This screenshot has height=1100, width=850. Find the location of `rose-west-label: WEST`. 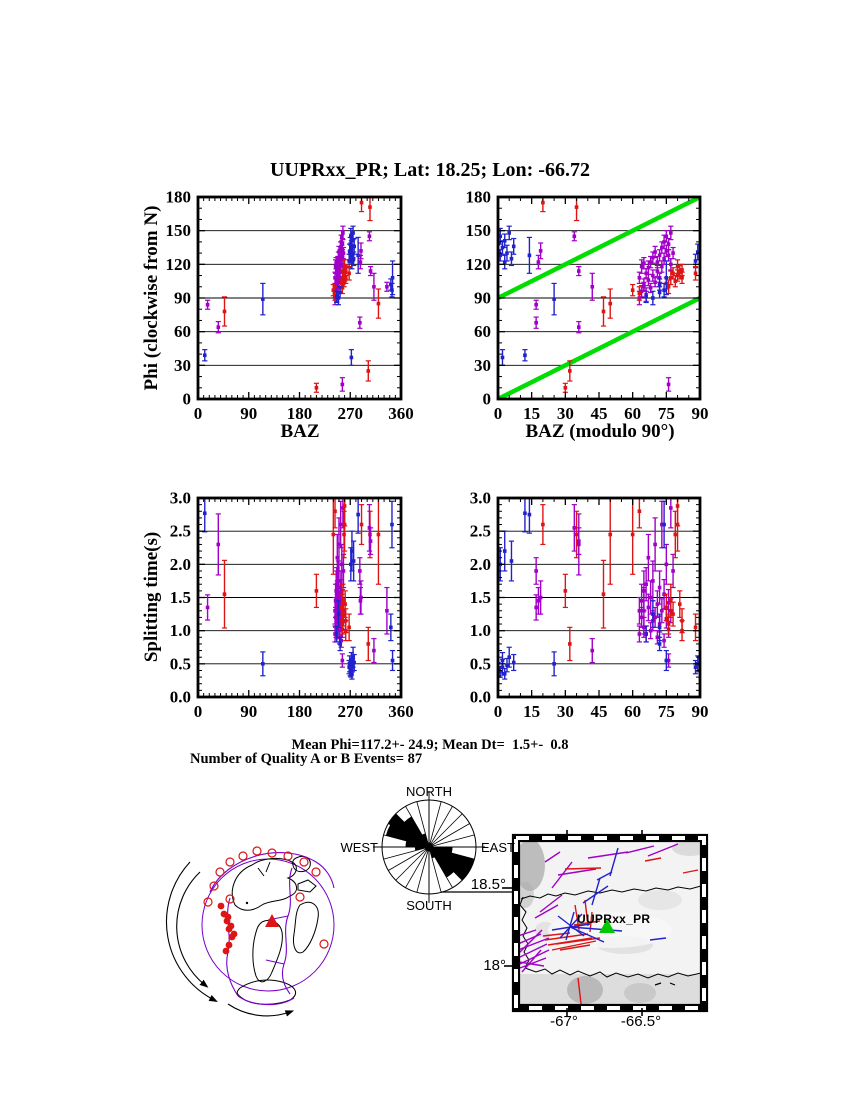

rose-west-label: WEST is located at coordinates (359, 847).